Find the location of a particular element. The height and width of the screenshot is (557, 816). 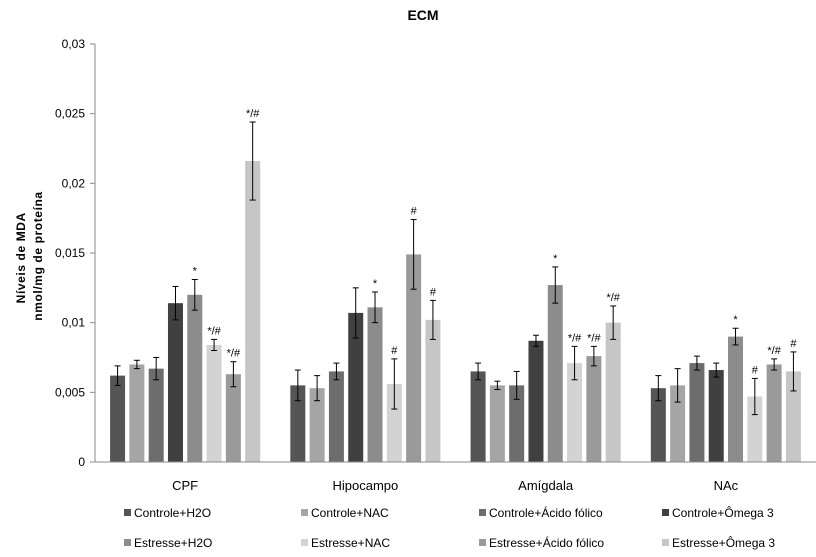

legend-label: Estresse+Ácido fólico is located at coordinates (546, 542).